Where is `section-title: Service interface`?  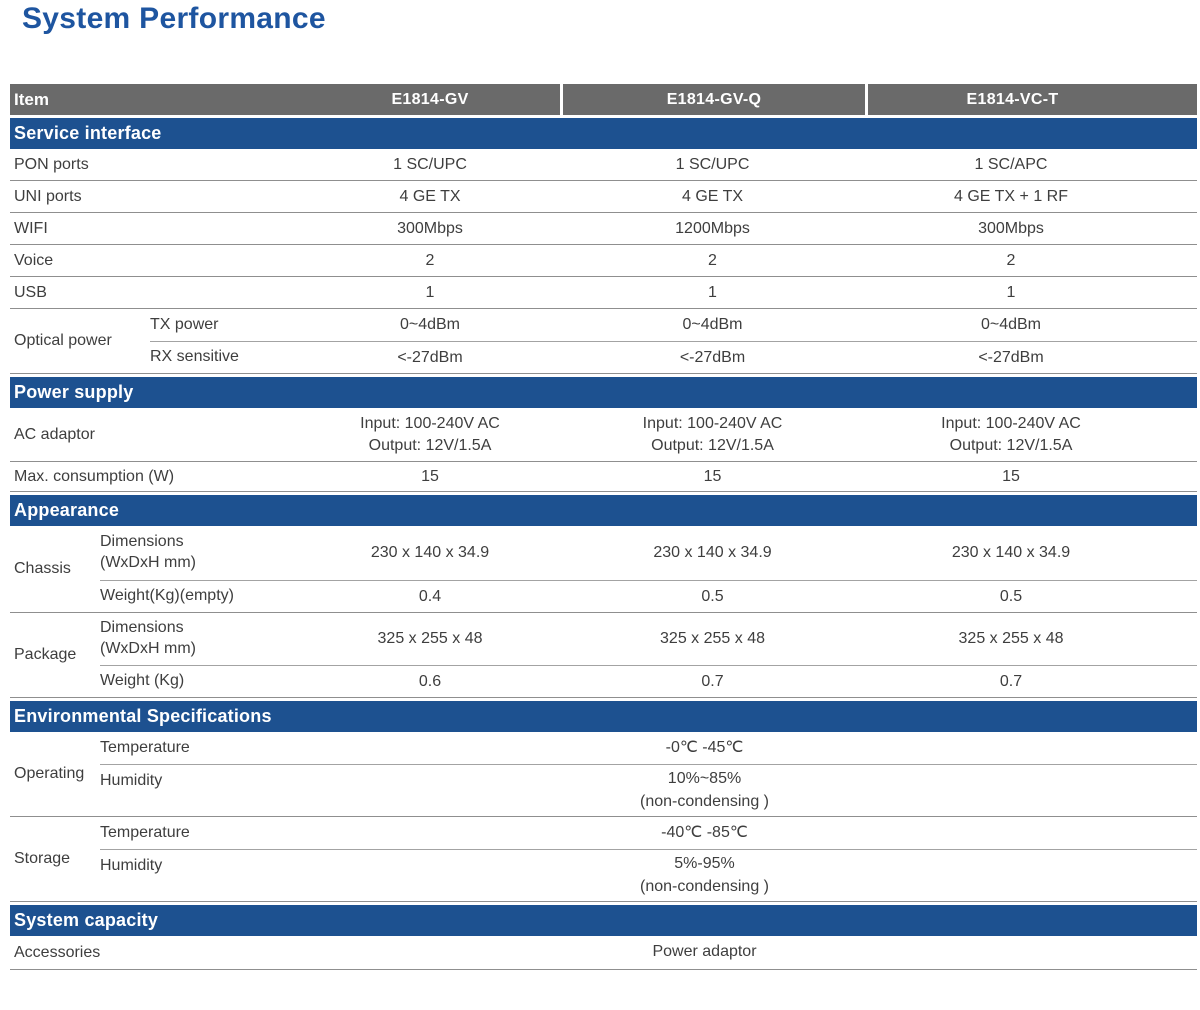
section-title: Service interface is located at coordinates (88, 133).